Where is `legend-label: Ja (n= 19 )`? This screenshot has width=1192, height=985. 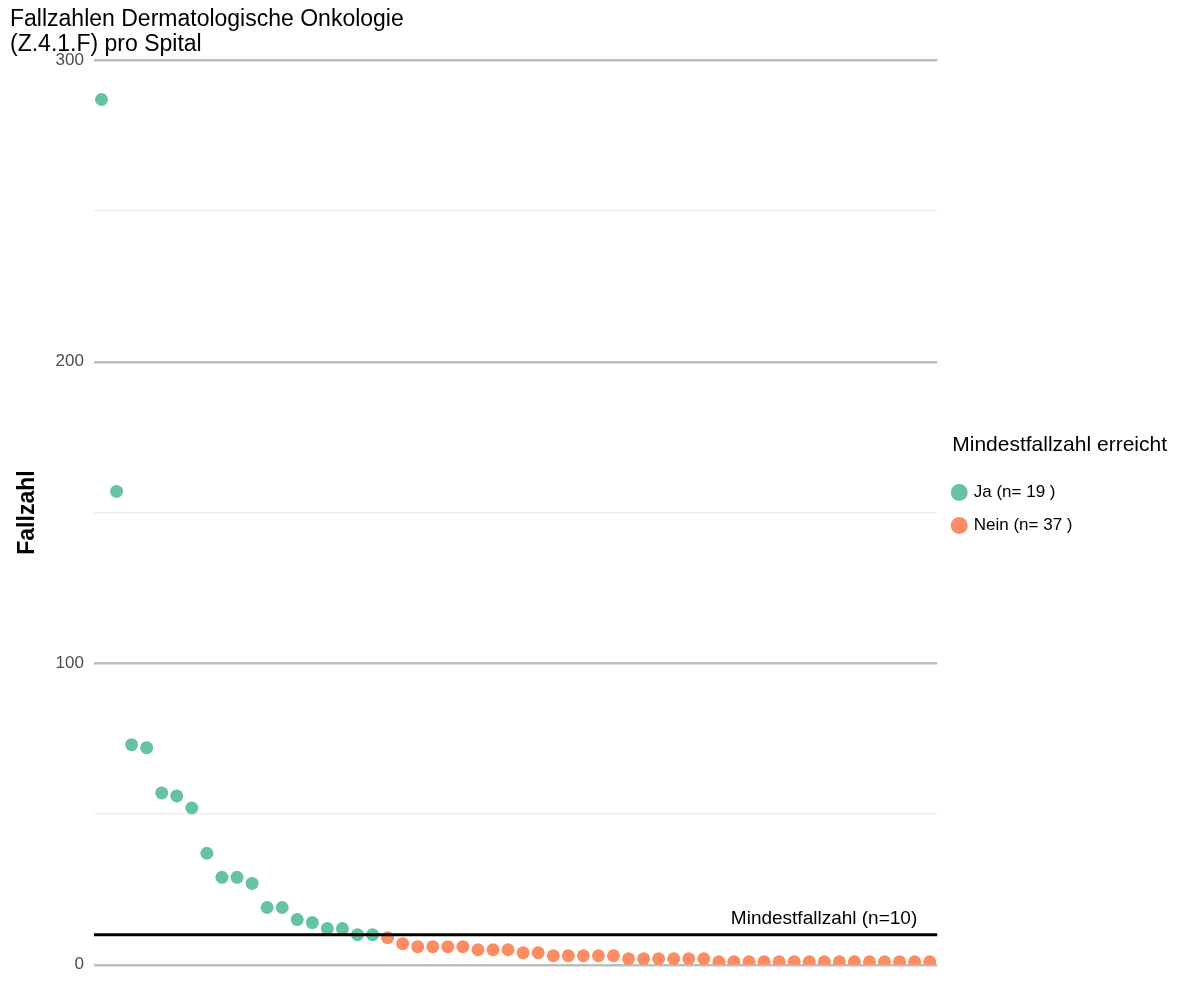 legend-label: Ja (n= 19 ) is located at coordinates (1014, 492).